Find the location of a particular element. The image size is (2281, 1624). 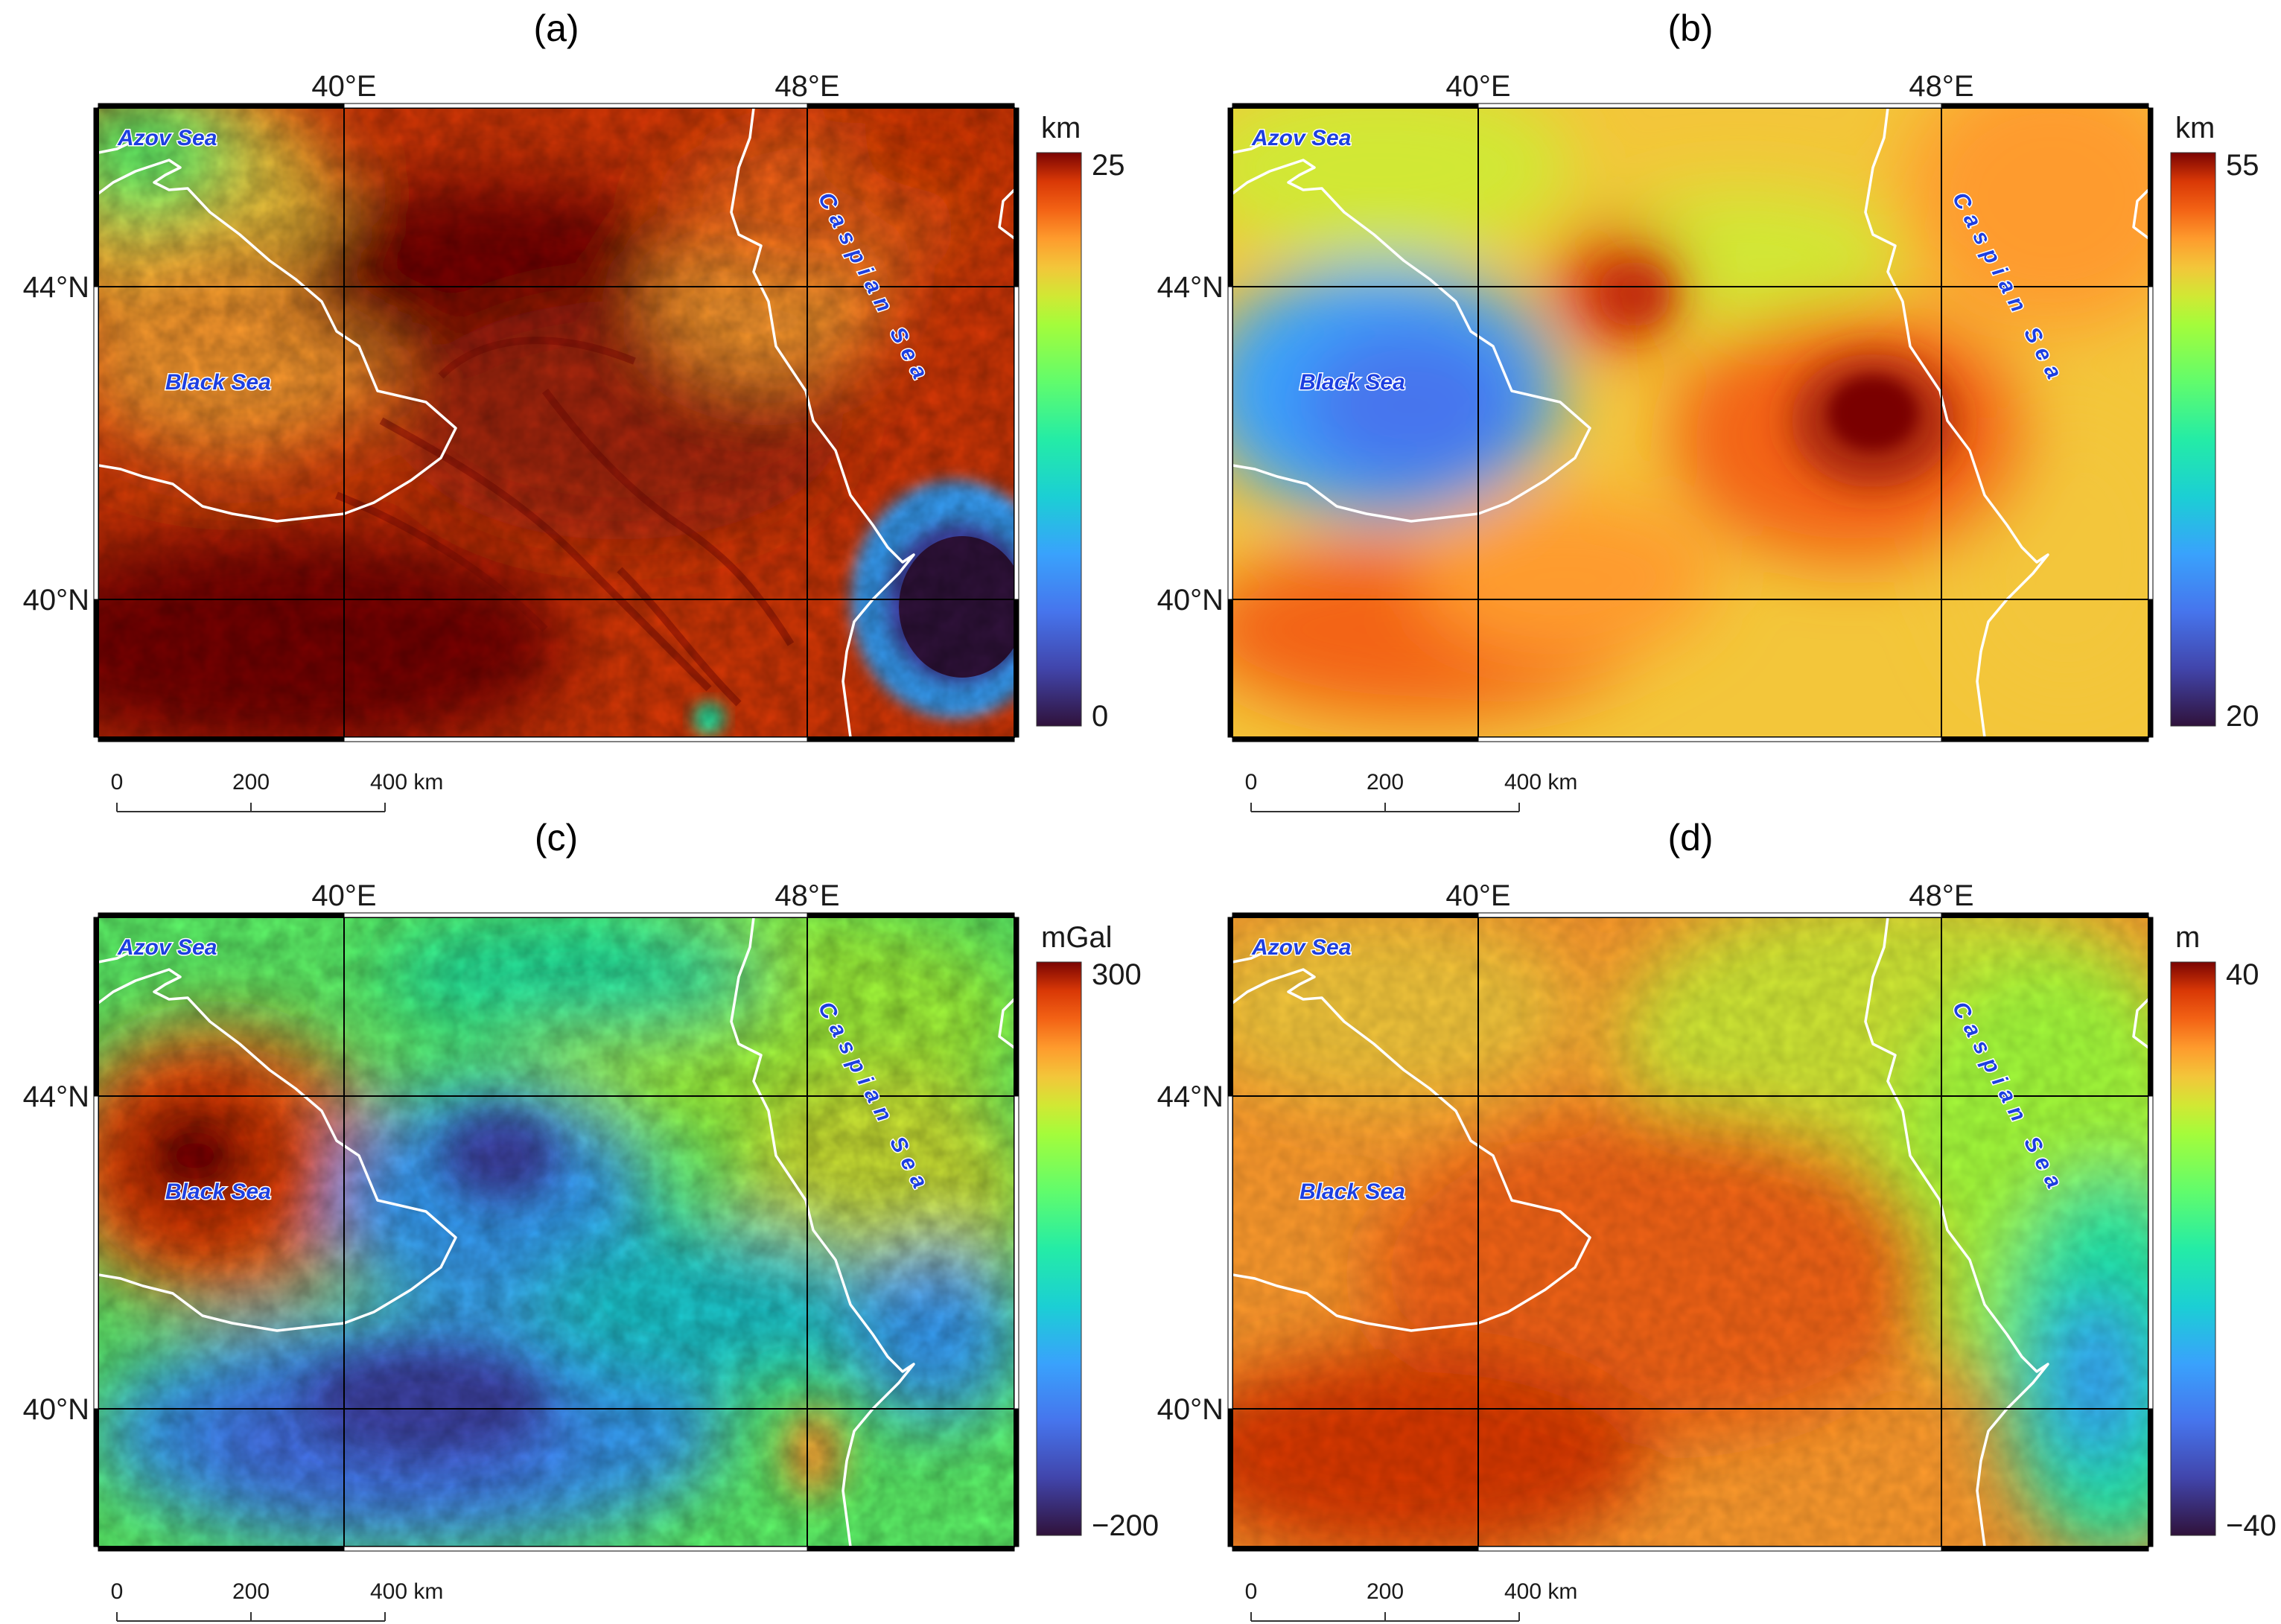

colorbar-min-label: −200 is located at coordinates (1125, 1525).